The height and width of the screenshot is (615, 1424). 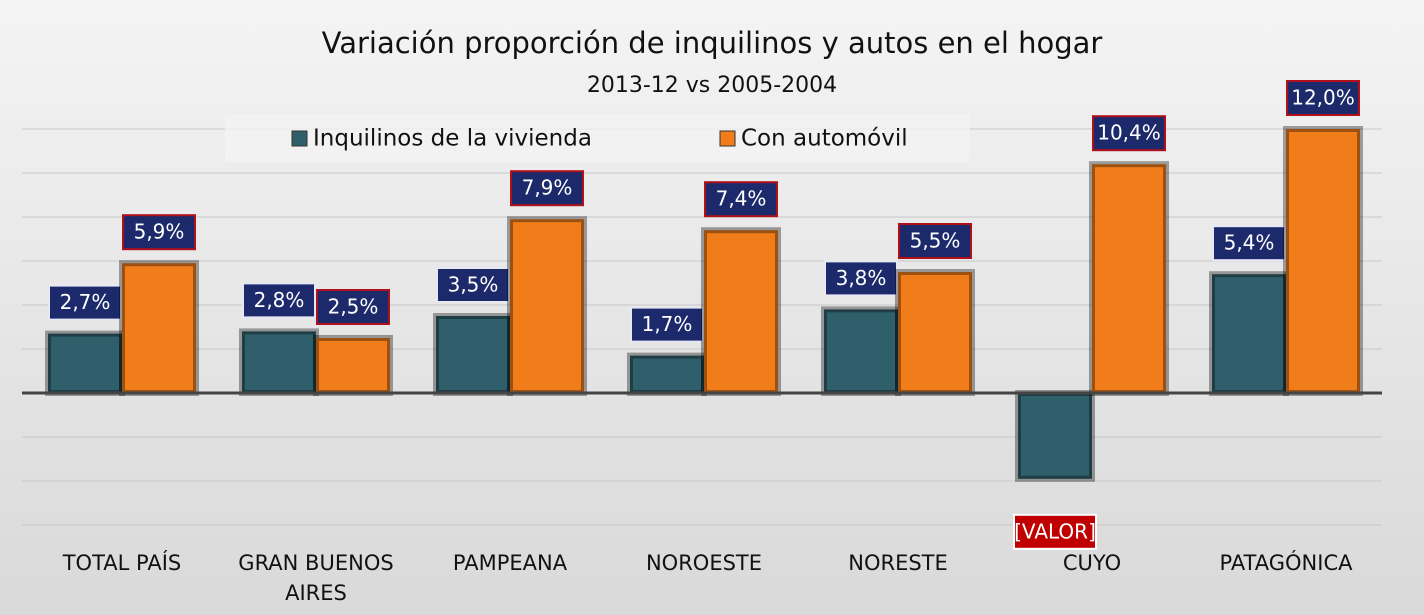 I want to click on x-tick-label: PAMPEANA, so click(x=510, y=563).